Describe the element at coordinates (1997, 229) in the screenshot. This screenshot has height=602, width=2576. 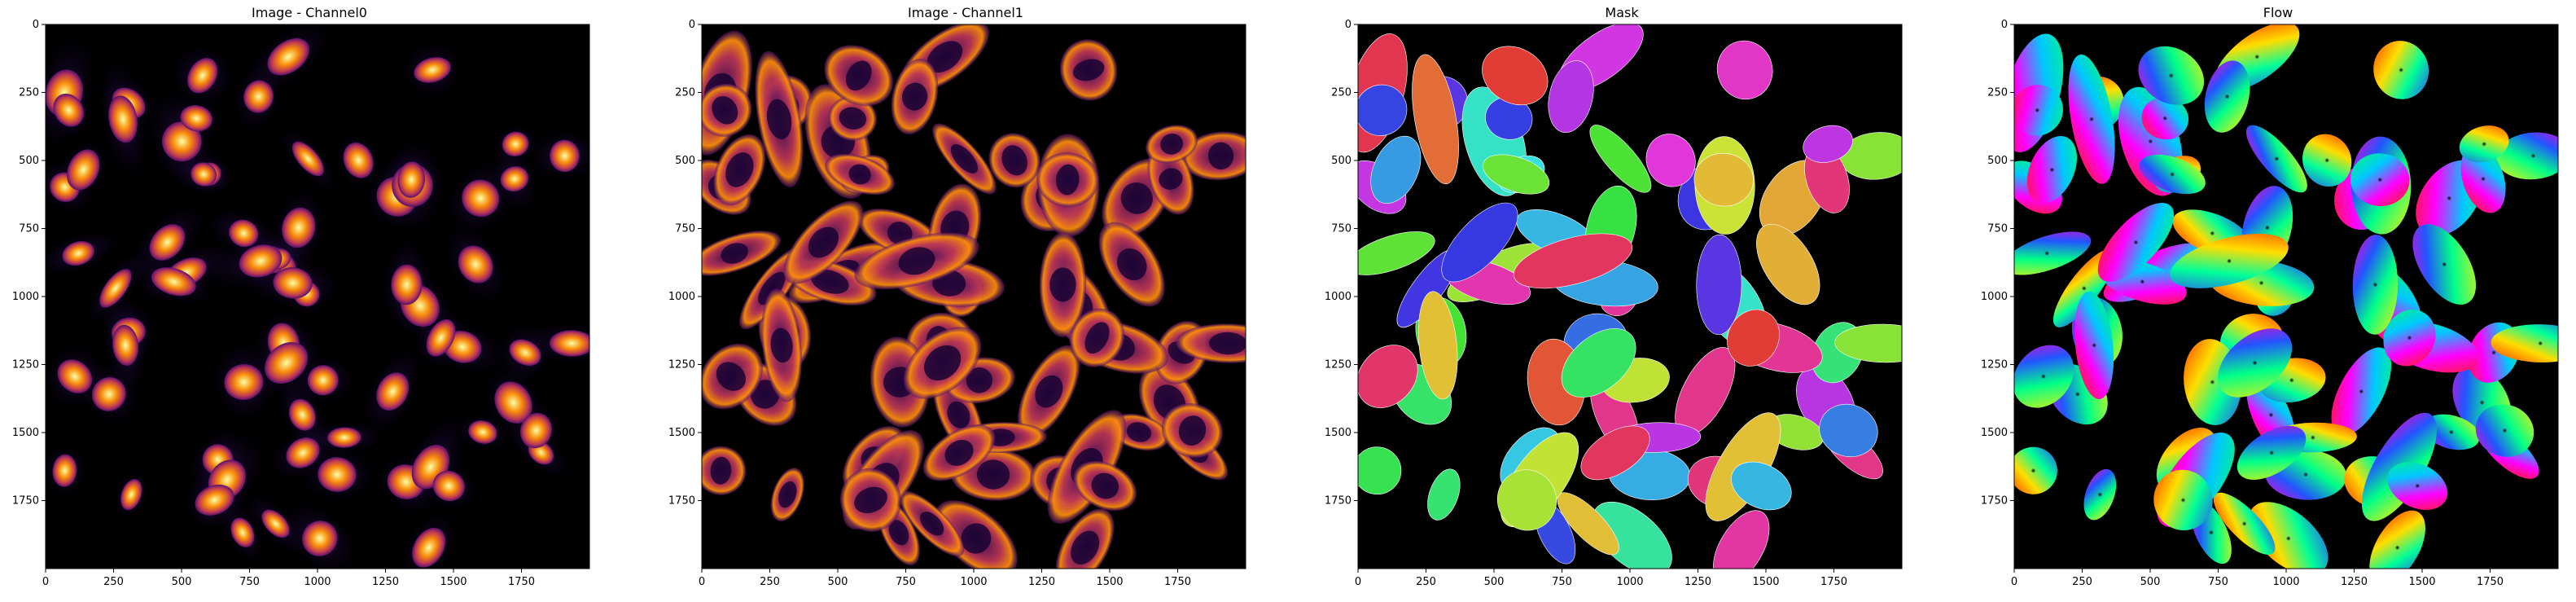
I see `y-tick-label: 750` at that location.